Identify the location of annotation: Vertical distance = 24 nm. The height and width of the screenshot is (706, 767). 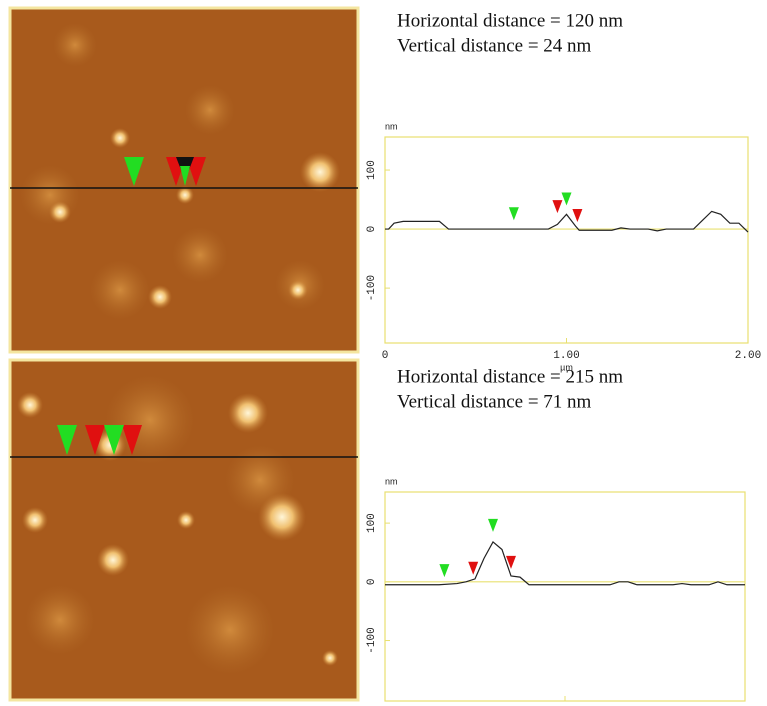
(494, 45).